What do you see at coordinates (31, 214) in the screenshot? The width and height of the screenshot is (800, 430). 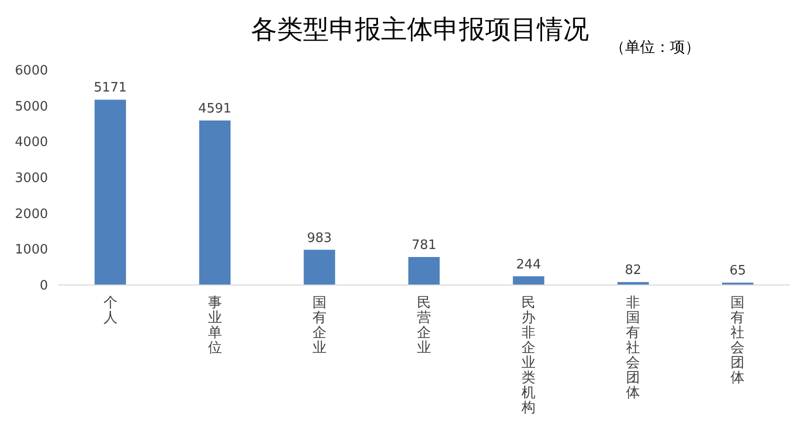 I see `y-tick-label: 2000` at bounding box center [31, 214].